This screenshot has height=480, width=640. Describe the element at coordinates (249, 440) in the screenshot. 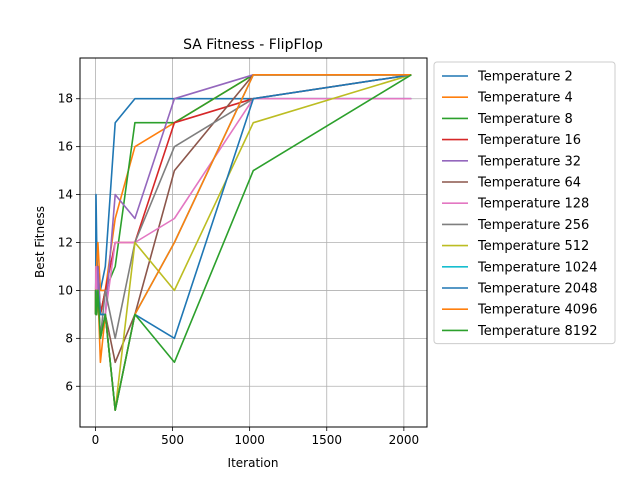

I see `x-tick-label: 1000` at that location.